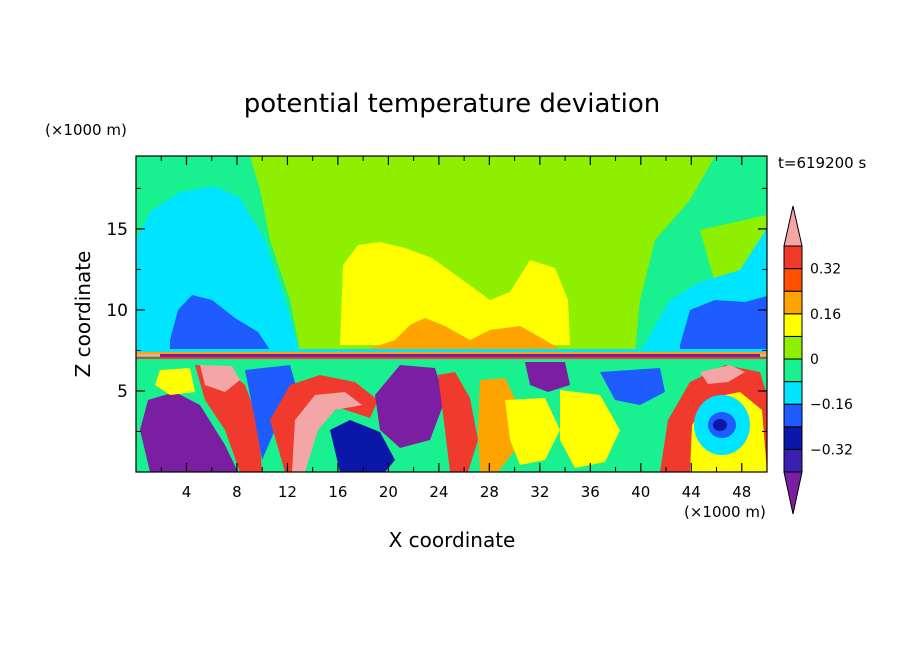  Describe the element at coordinates (187, 492) in the screenshot. I see `x-tick-label: 4` at that location.